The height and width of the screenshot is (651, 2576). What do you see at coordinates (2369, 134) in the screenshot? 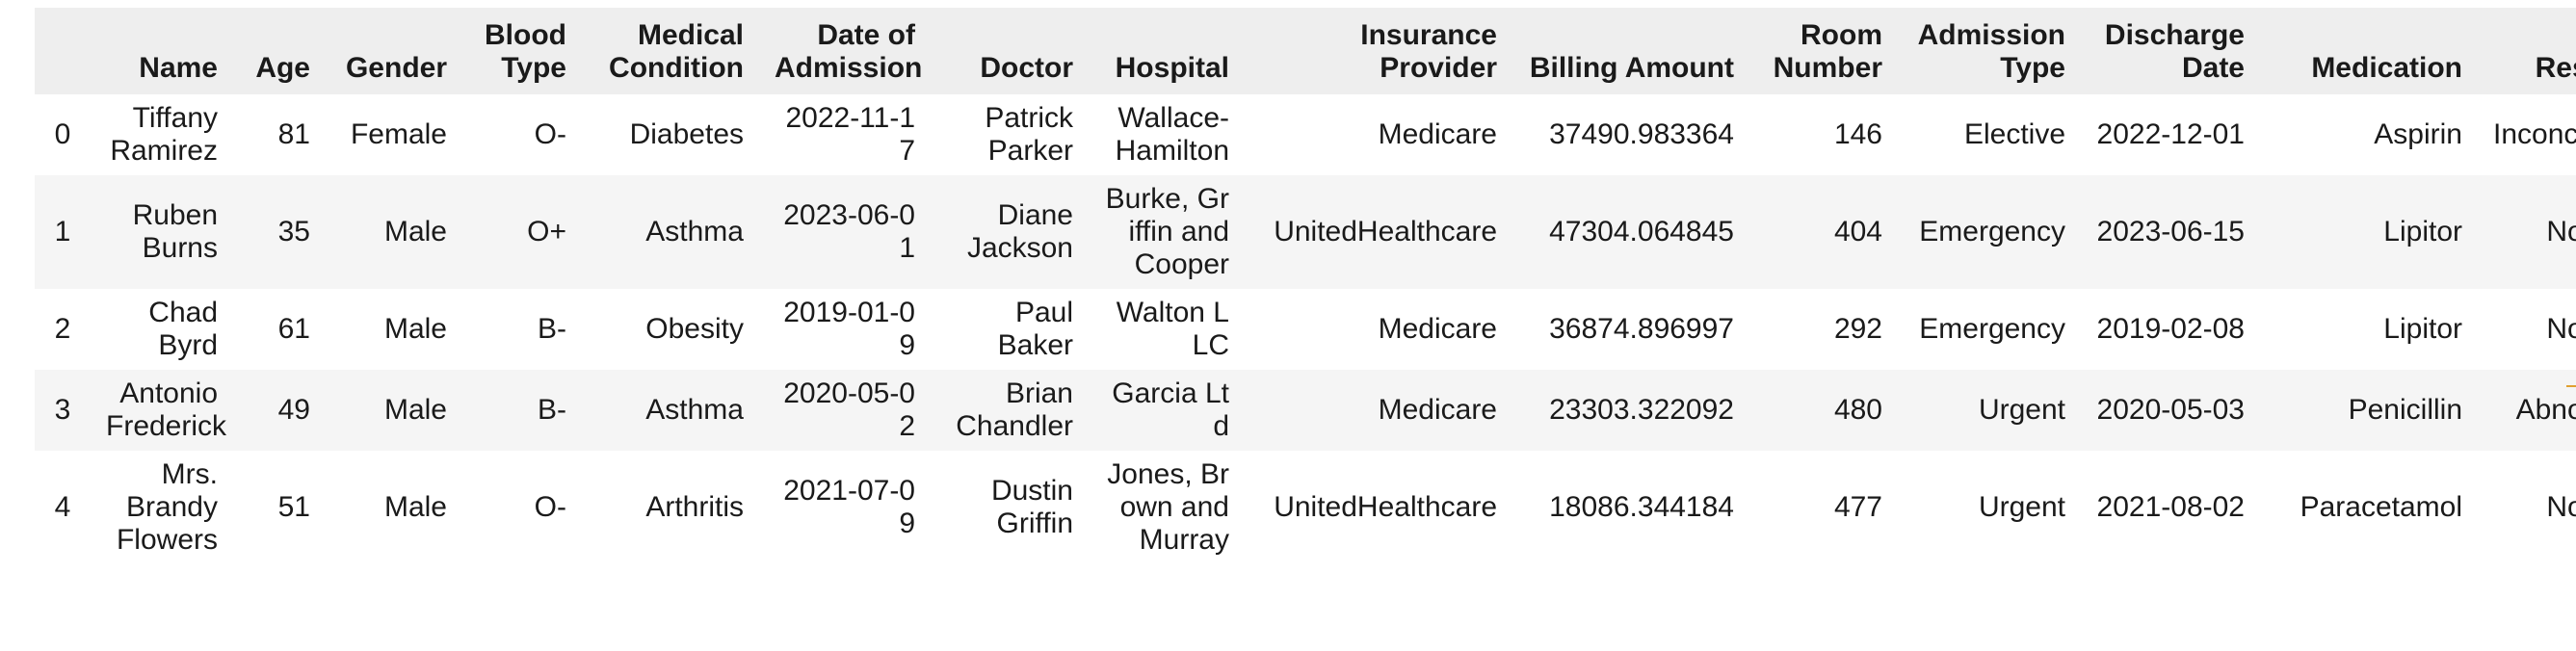
I see `cell-medication: Aspirin` at bounding box center [2369, 134].